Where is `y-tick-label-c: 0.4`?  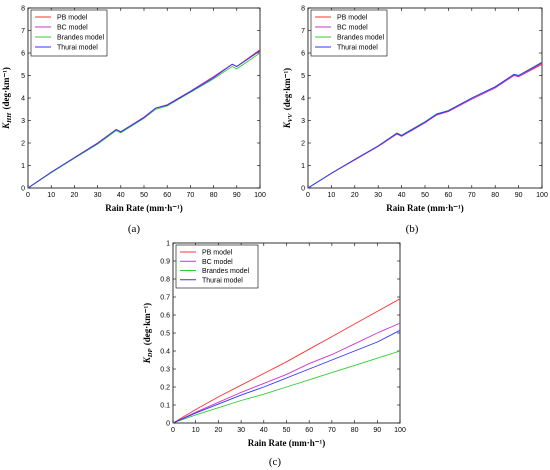 y-tick-label-c: 0.4 is located at coordinates (165, 352).